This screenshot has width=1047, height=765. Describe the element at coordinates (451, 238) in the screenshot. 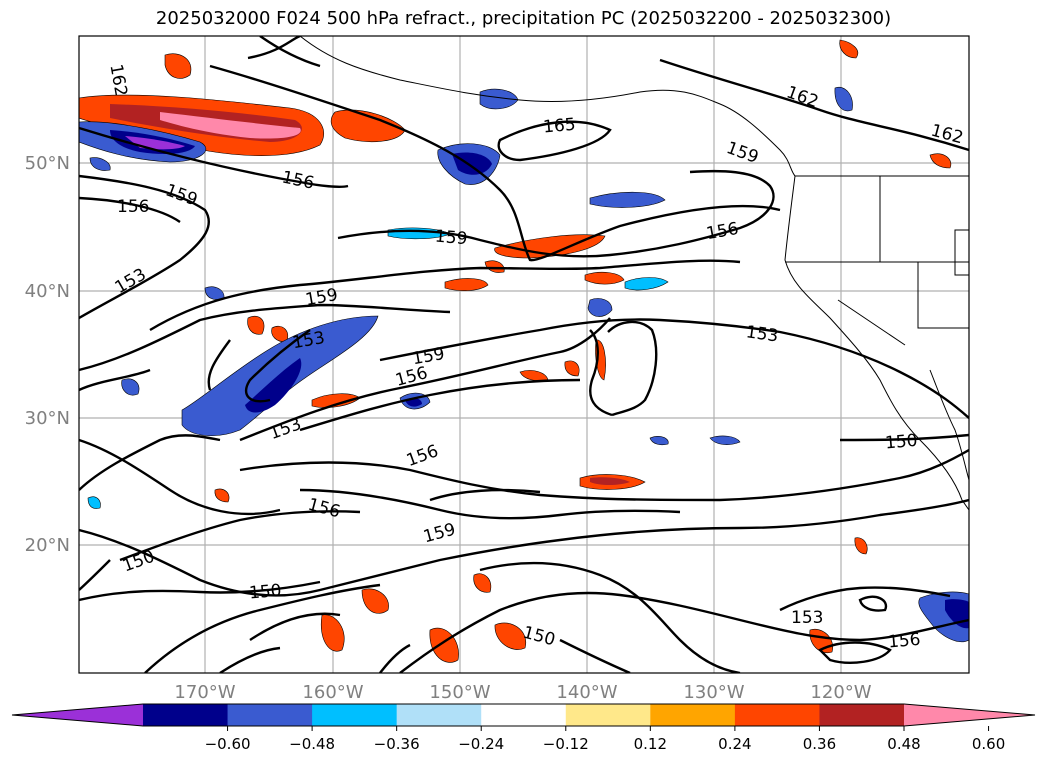

I see `contour-label: 159` at that location.